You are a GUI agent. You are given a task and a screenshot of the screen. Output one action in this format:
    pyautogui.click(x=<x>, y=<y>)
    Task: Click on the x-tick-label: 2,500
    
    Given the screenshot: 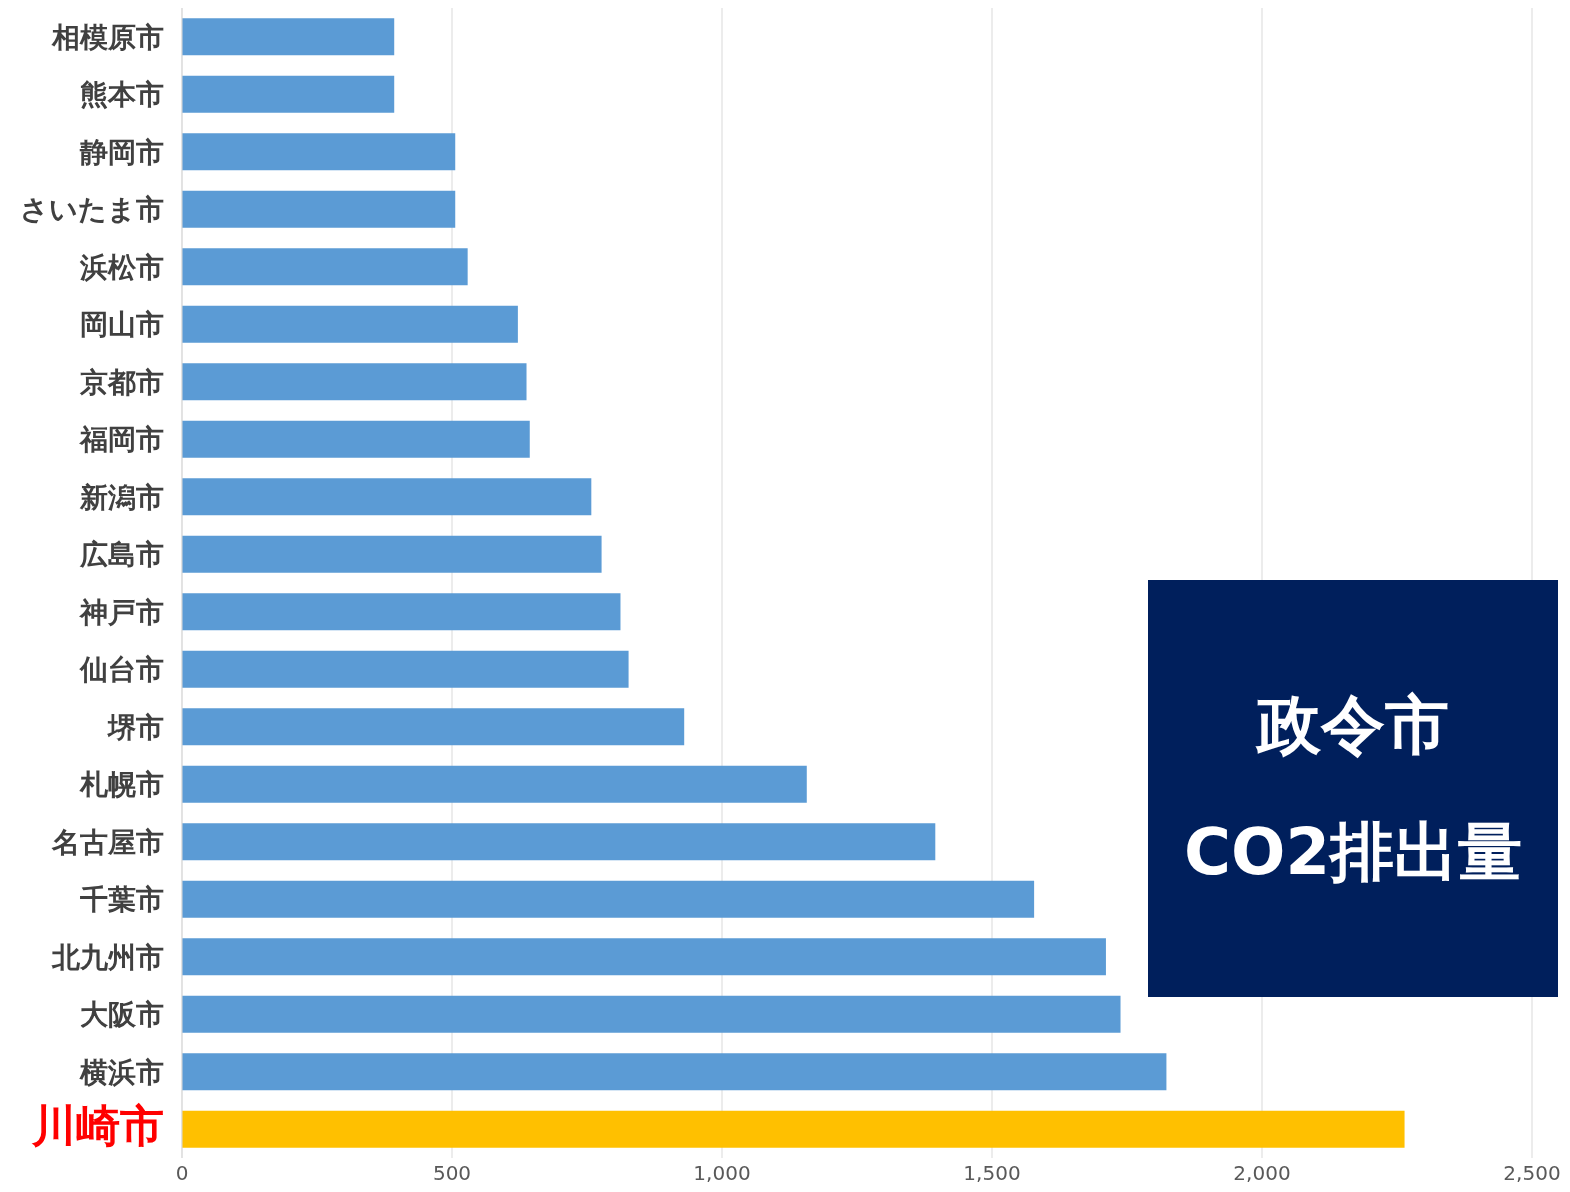 What is the action you would take?
    pyautogui.click(x=1532, y=1173)
    